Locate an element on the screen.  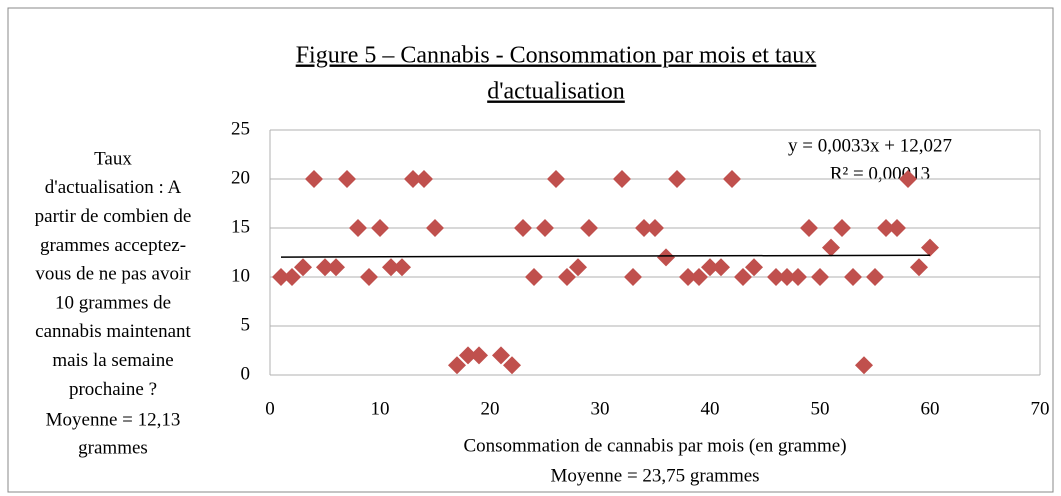
x-tick-label: 50 is located at coordinates (820, 408).